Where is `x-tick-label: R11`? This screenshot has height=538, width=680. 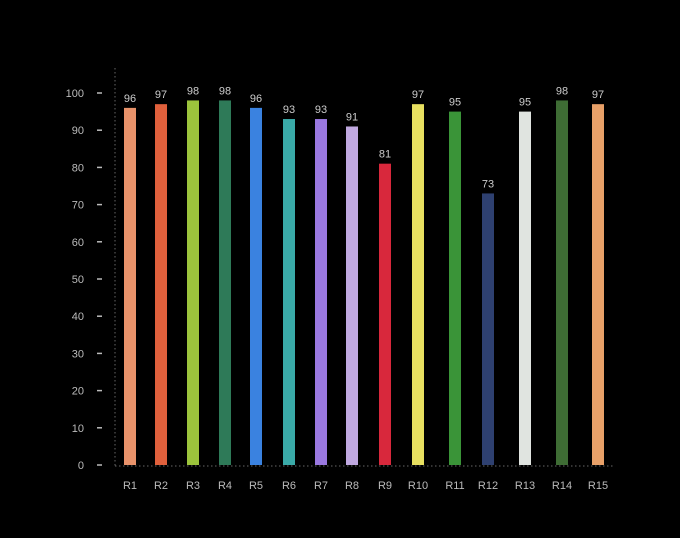
x-tick-label: R11 is located at coordinates (454, 486).